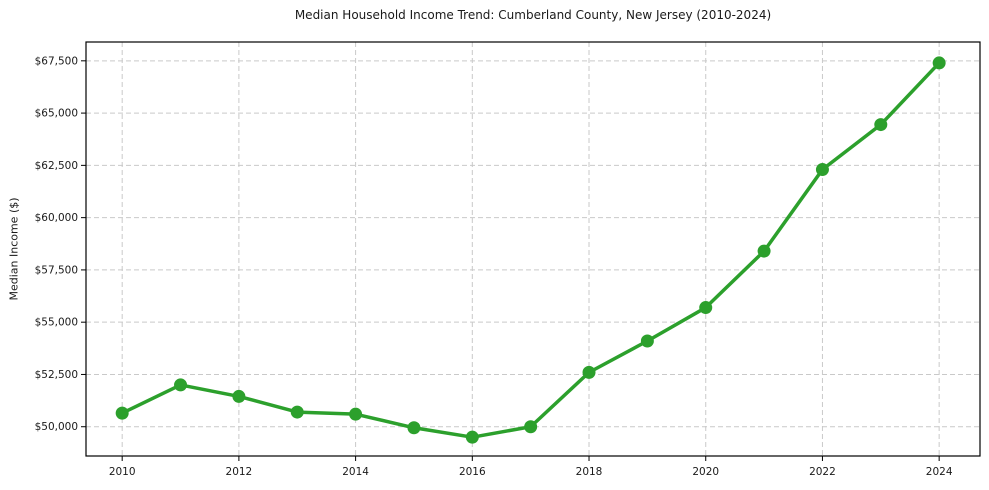 The image size is (989, 490). I want to click on x-tick-label: 2016, so click(472, 472).